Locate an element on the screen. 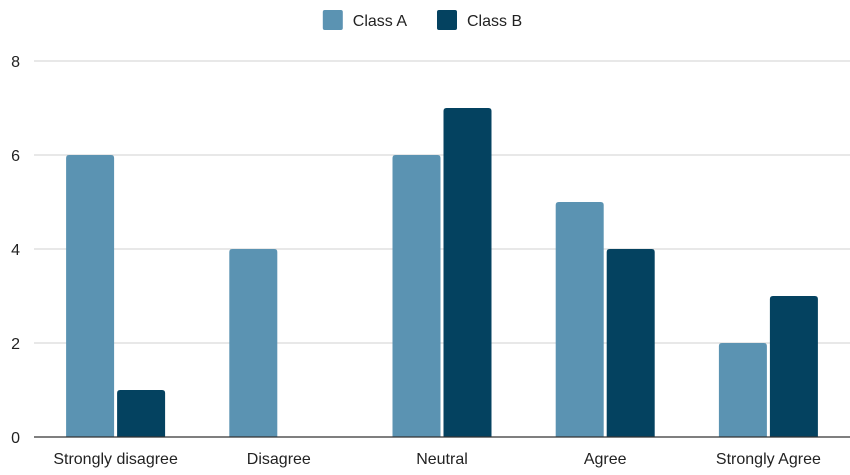 Image resolution: width=850 pixels, height=475 pixels. y-tick-label: 0 is located at coordinates (15, 438).